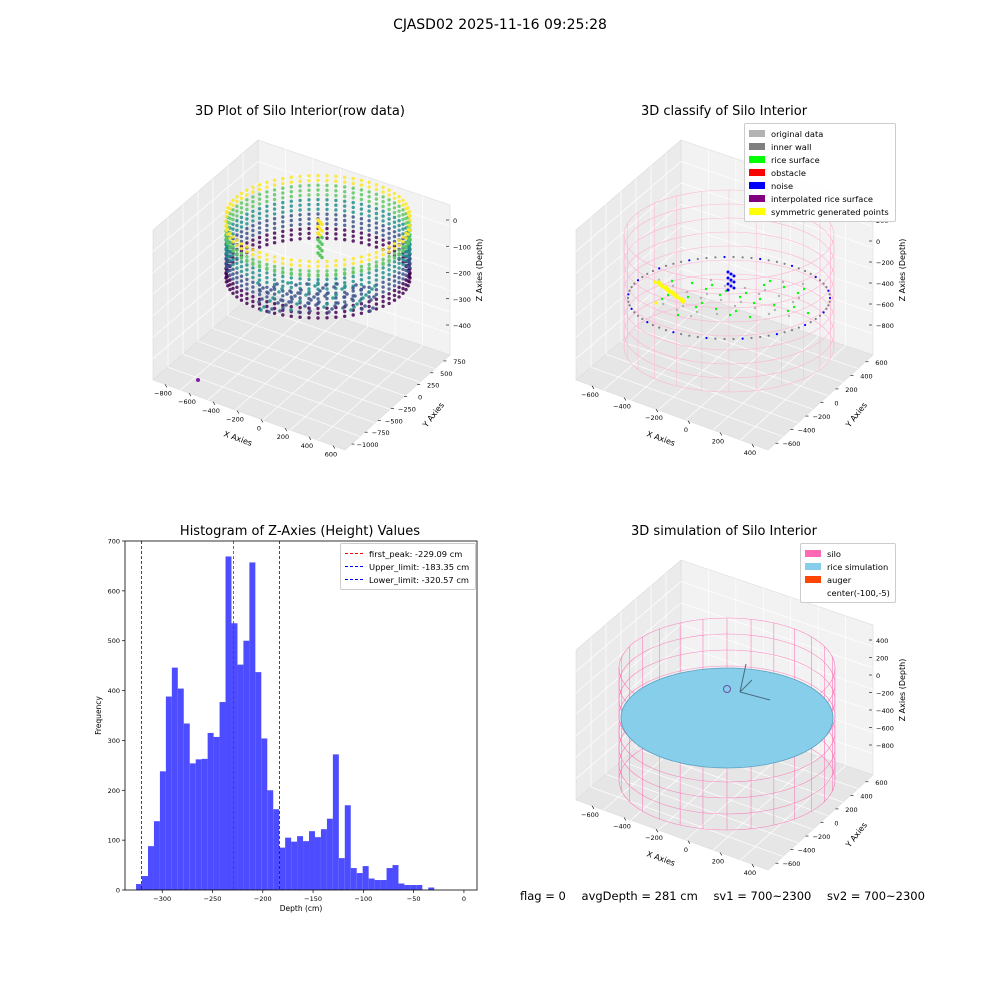 The image size is (1000, 1000). Describe the element at coordinates (354, 566) in the screenshot. I see `legend-line` at that location.